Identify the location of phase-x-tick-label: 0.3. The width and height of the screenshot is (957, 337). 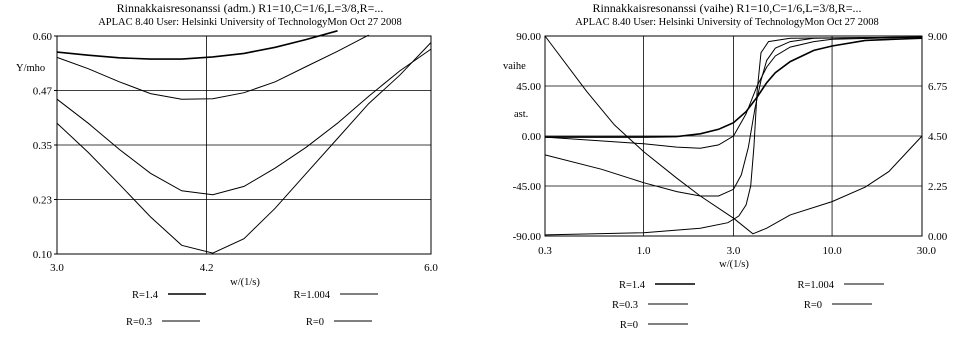
(545, 251).